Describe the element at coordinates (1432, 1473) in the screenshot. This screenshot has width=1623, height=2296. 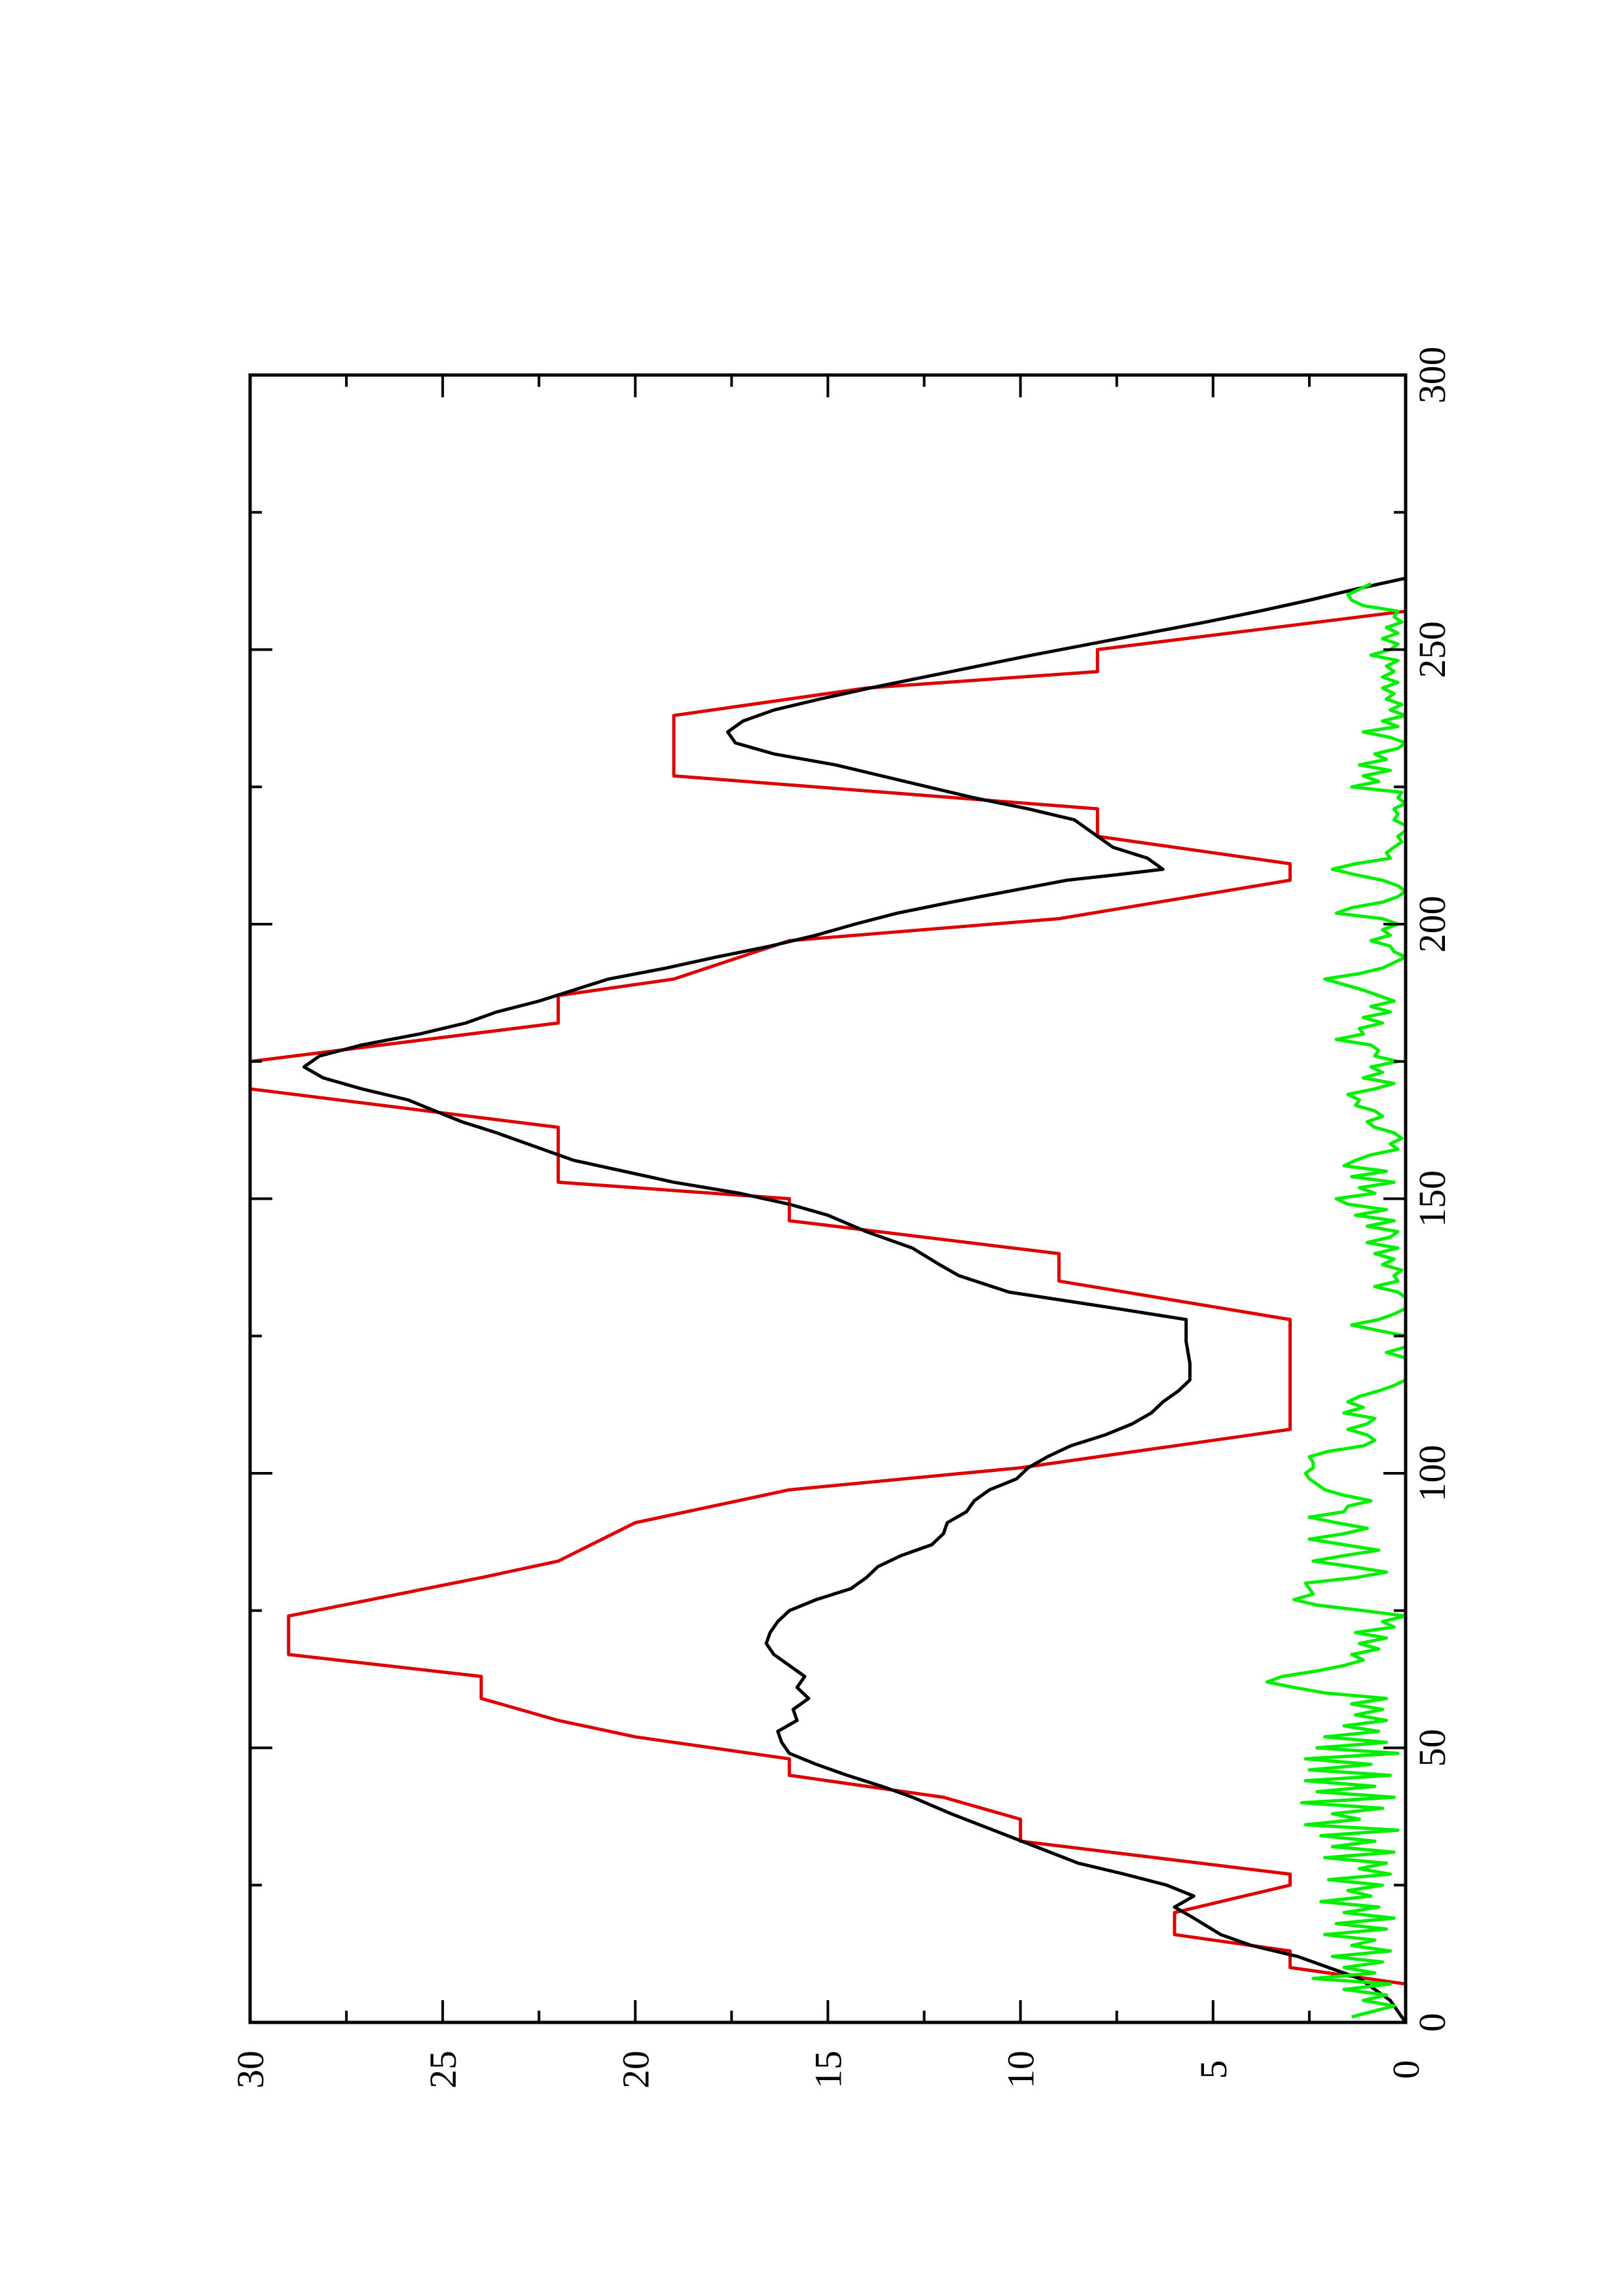
I see `x-tick-label: 100` at that location.